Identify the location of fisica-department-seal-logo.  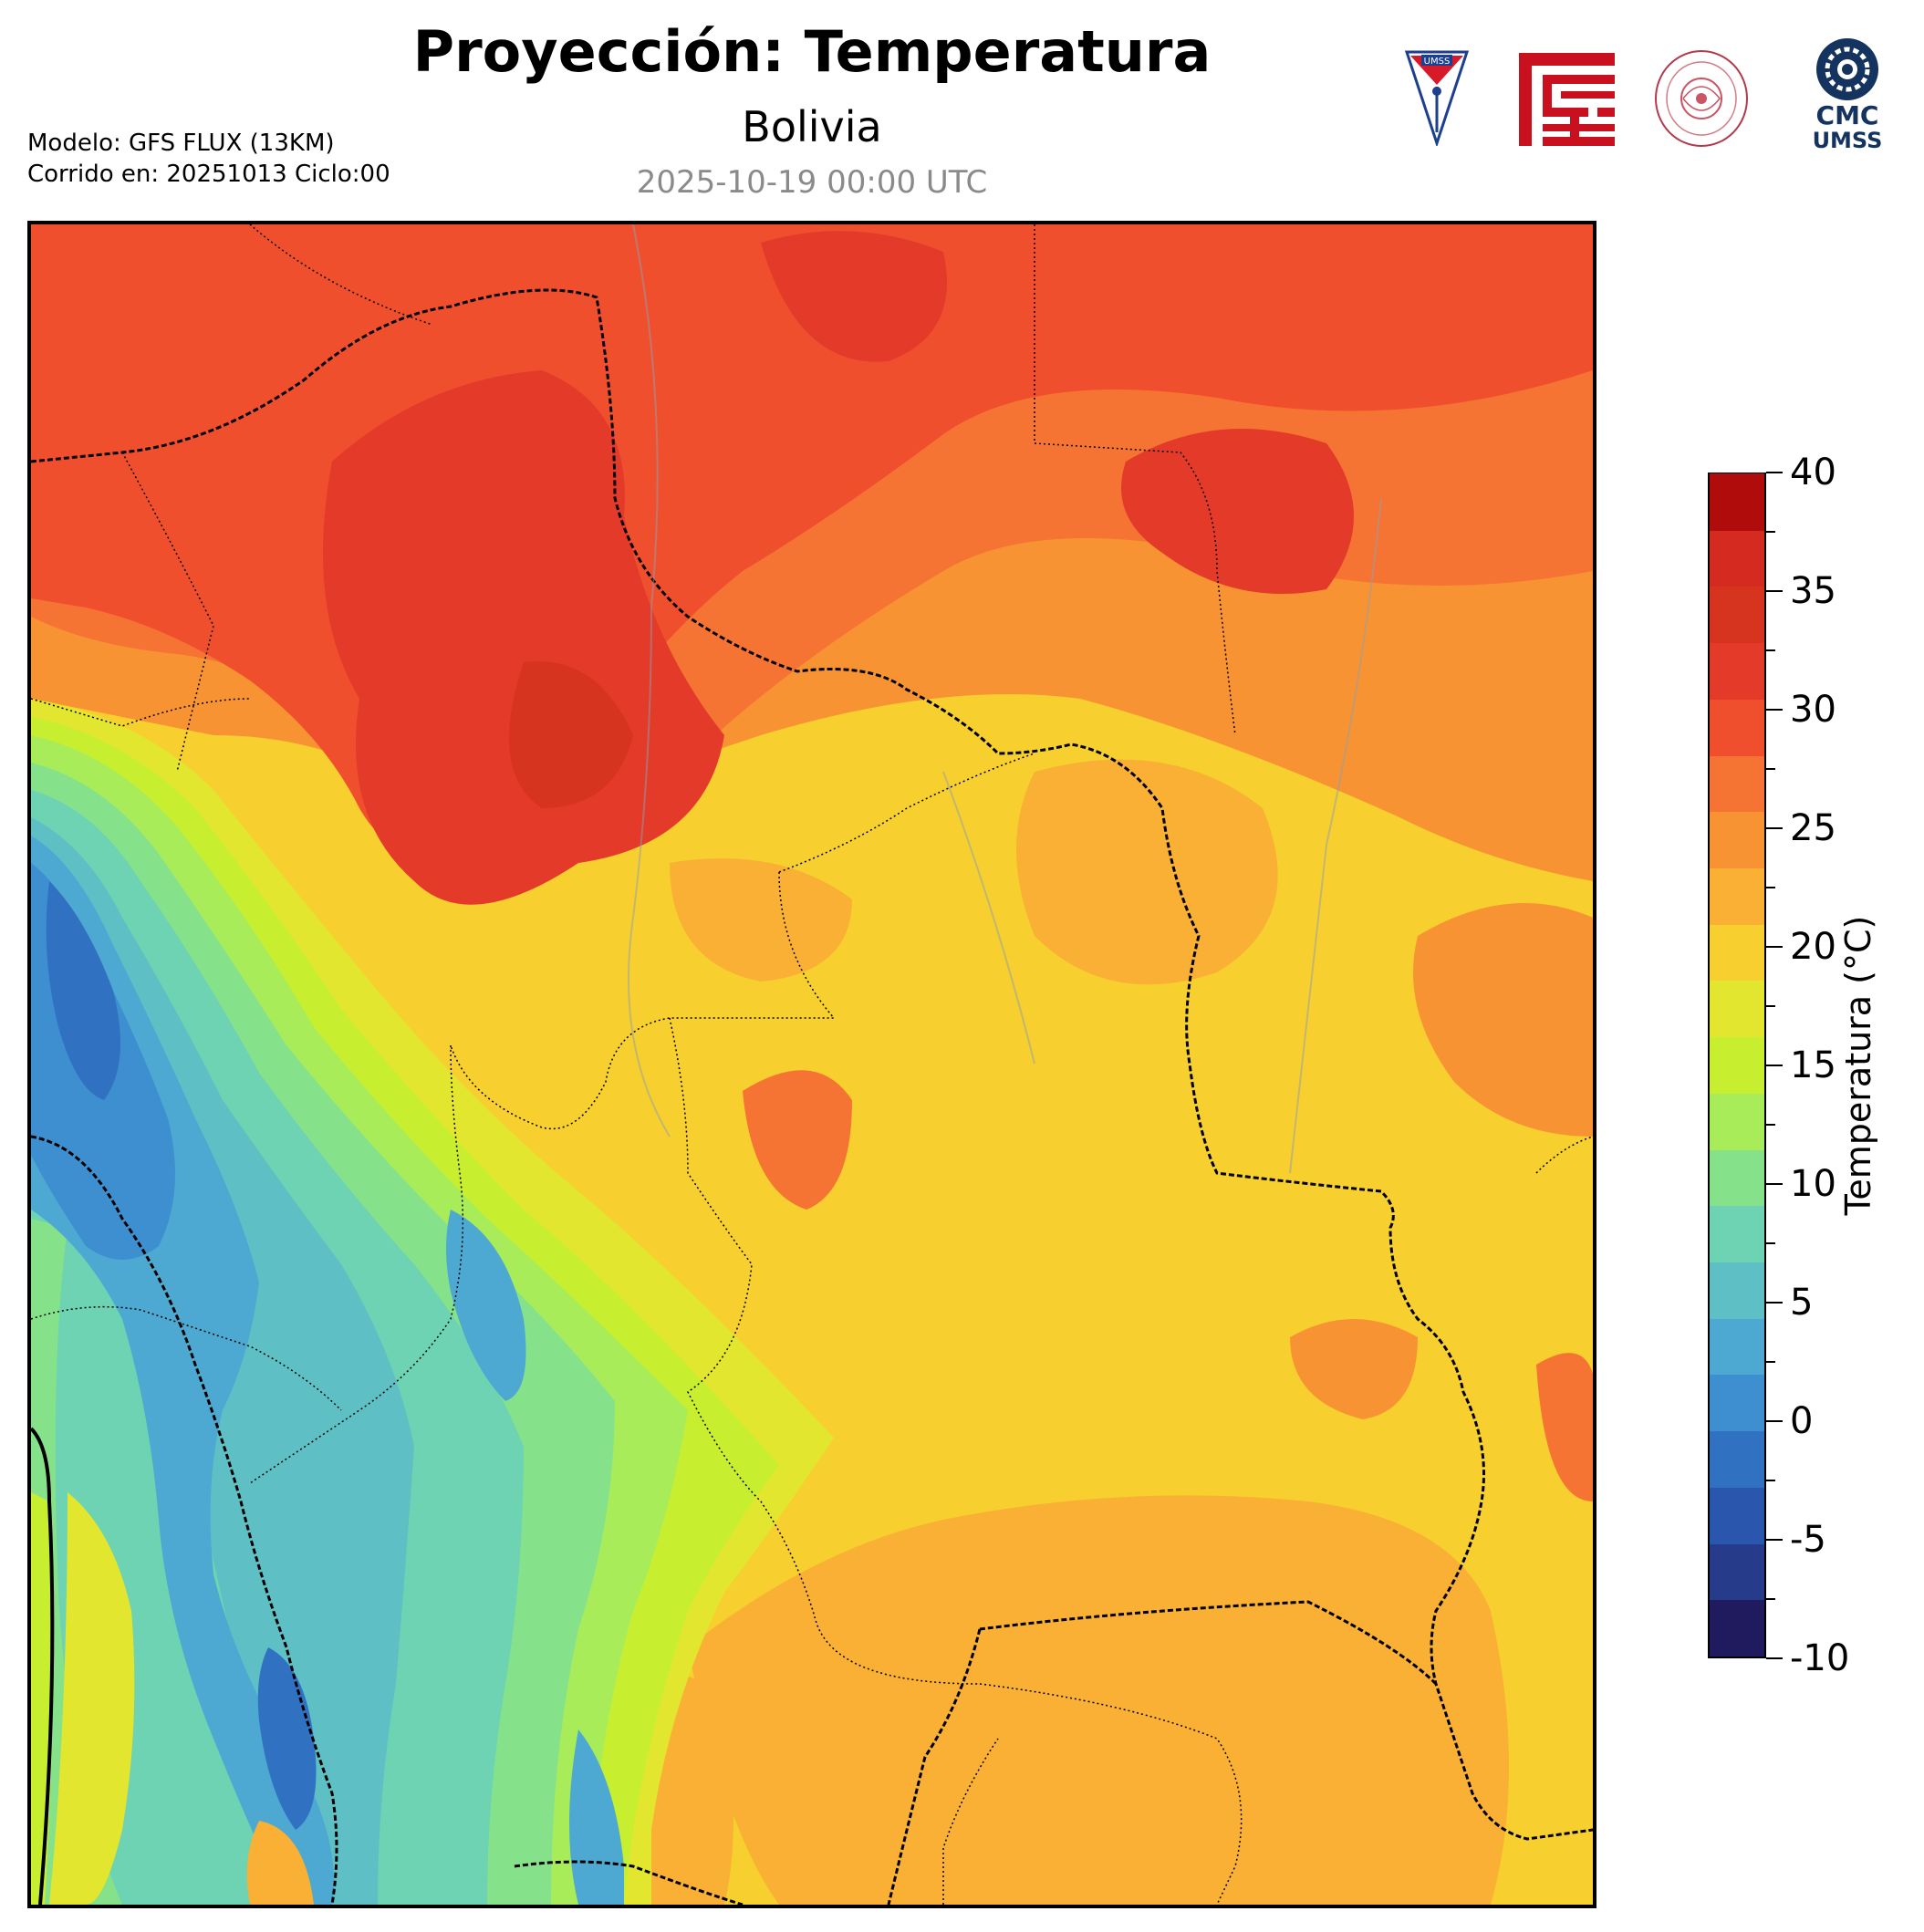
(1702, 98).